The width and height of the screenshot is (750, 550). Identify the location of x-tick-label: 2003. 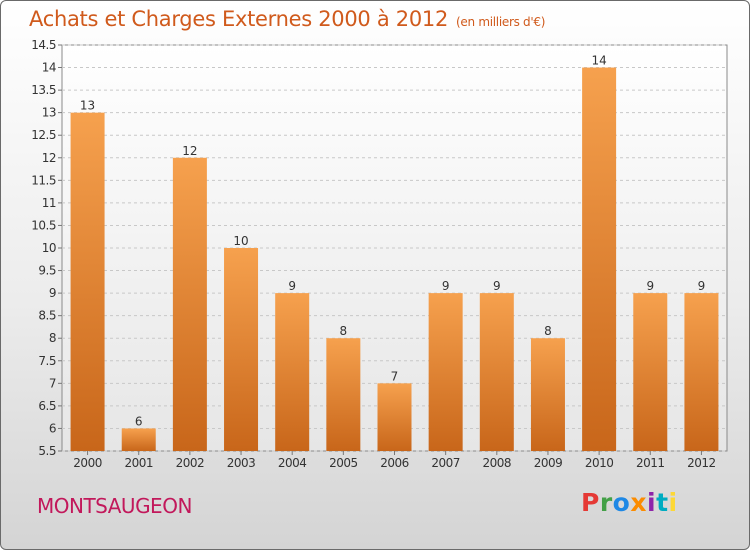
(241, 463).